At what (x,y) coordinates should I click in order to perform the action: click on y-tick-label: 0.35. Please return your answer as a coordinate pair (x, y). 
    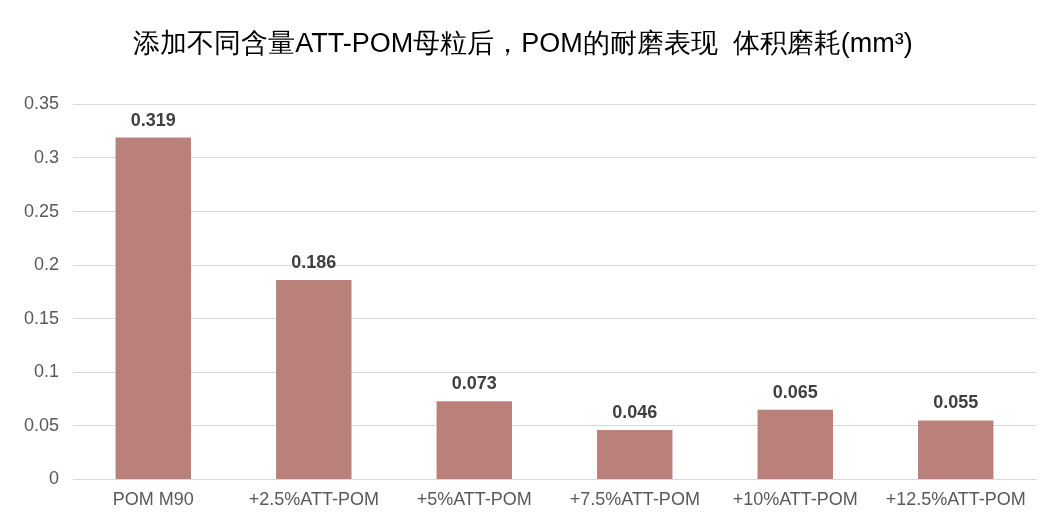
    Looking at the image, I should click on (41, 103).